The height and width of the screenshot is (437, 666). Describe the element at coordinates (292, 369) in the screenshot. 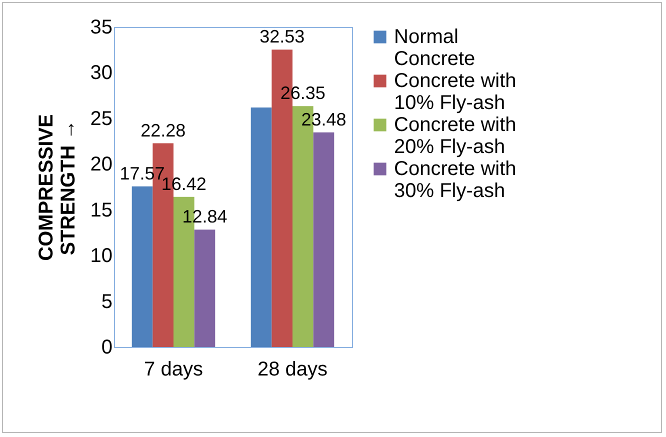

I see `x-tick-label: 28 days` at that location.